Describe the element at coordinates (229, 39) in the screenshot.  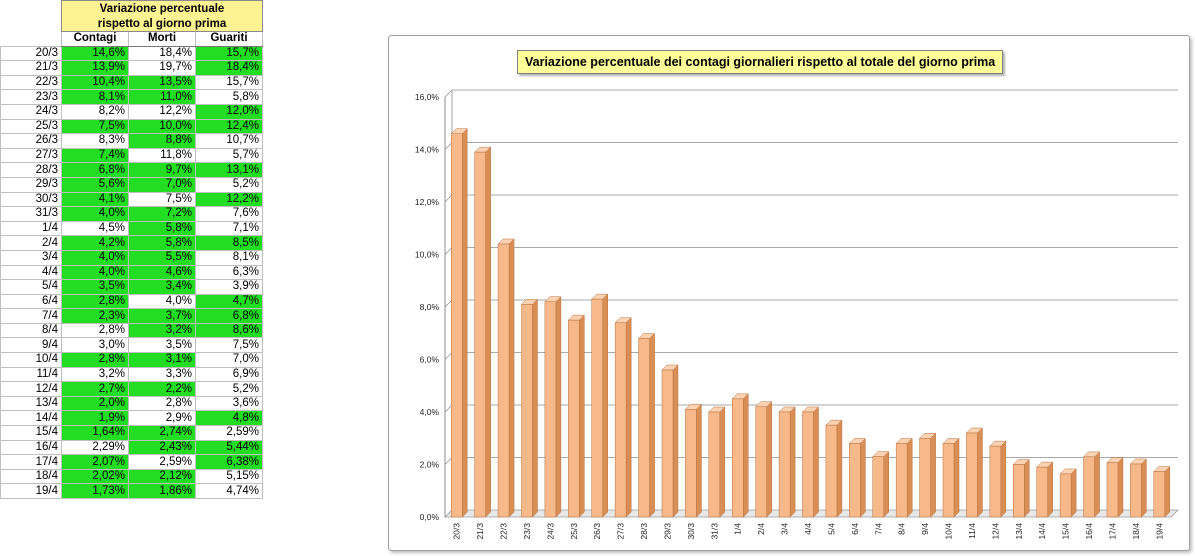
I see `column-header: Guariti` at that location.